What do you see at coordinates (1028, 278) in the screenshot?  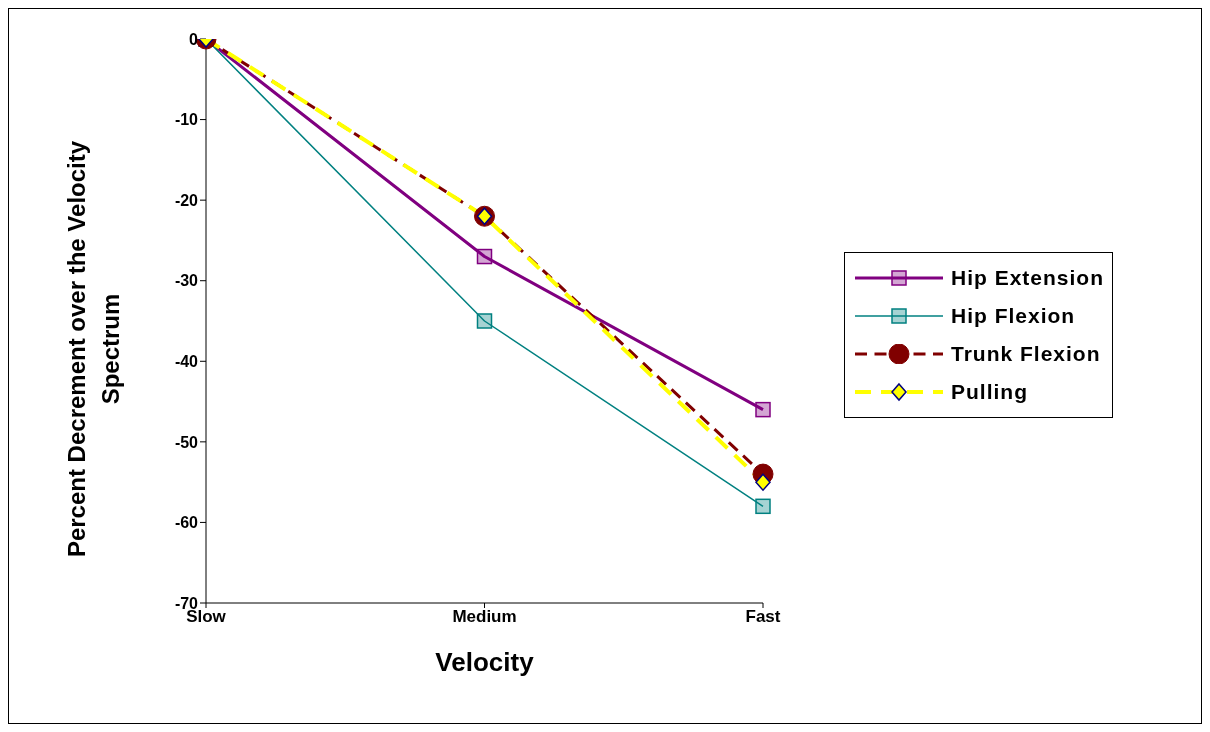 I see `legend-label: Hip Extension` at bounding box center [1028, 278].